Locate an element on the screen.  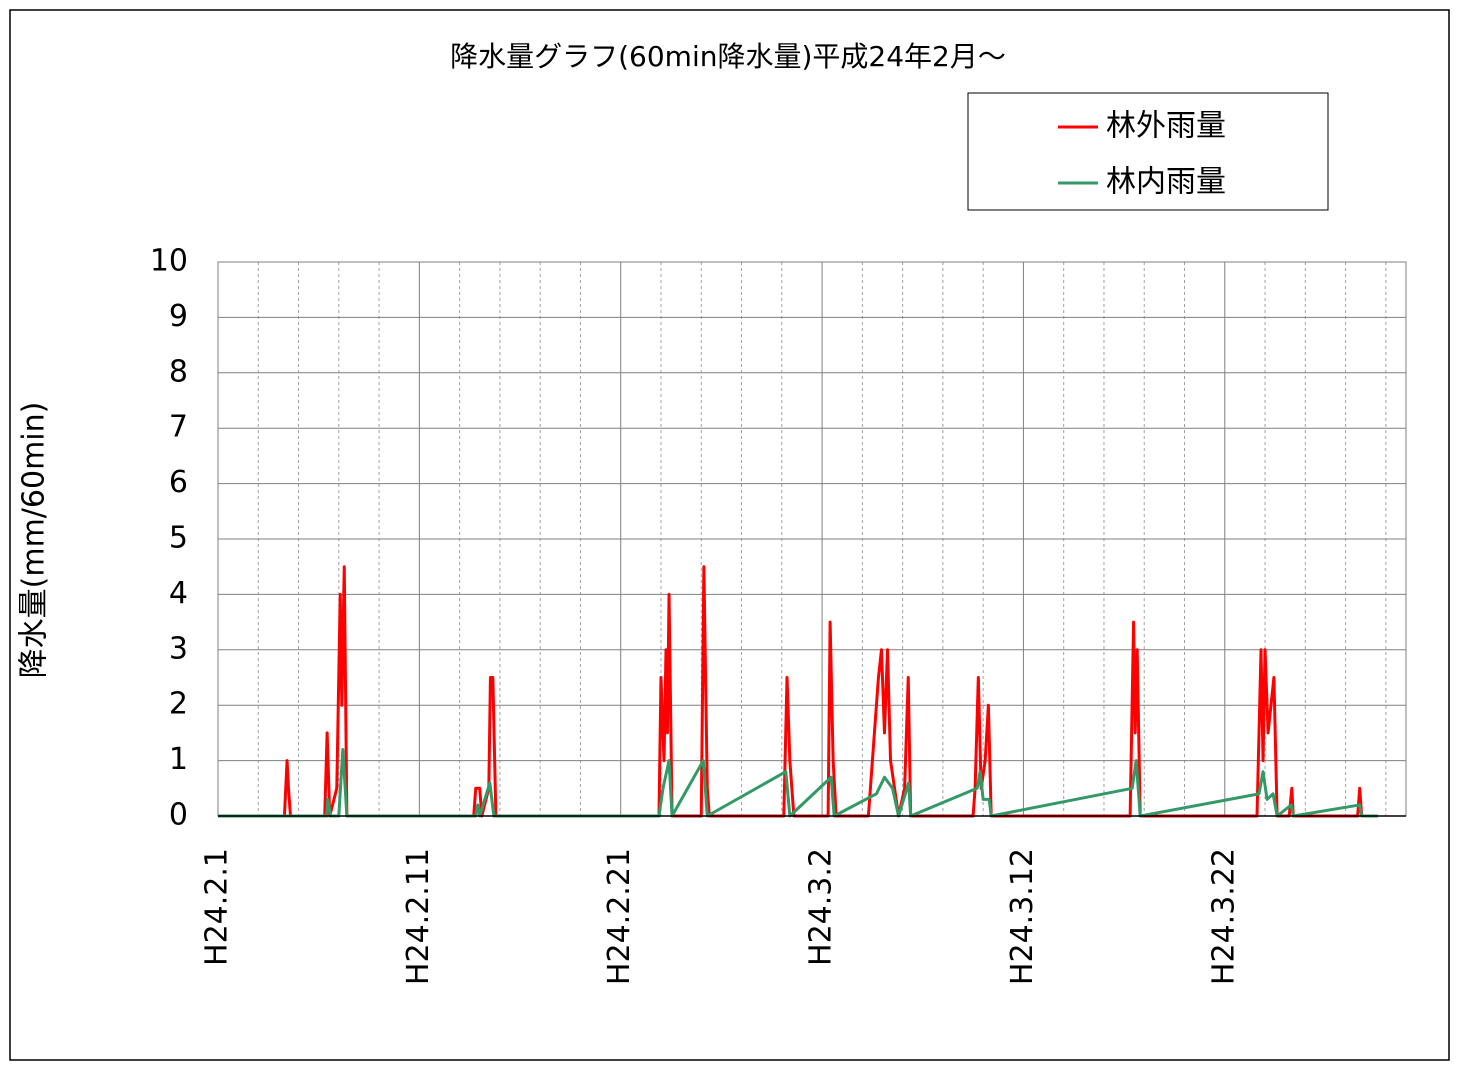
x-tick-label: H24.3.12 is located at coordinates (1022, 916).